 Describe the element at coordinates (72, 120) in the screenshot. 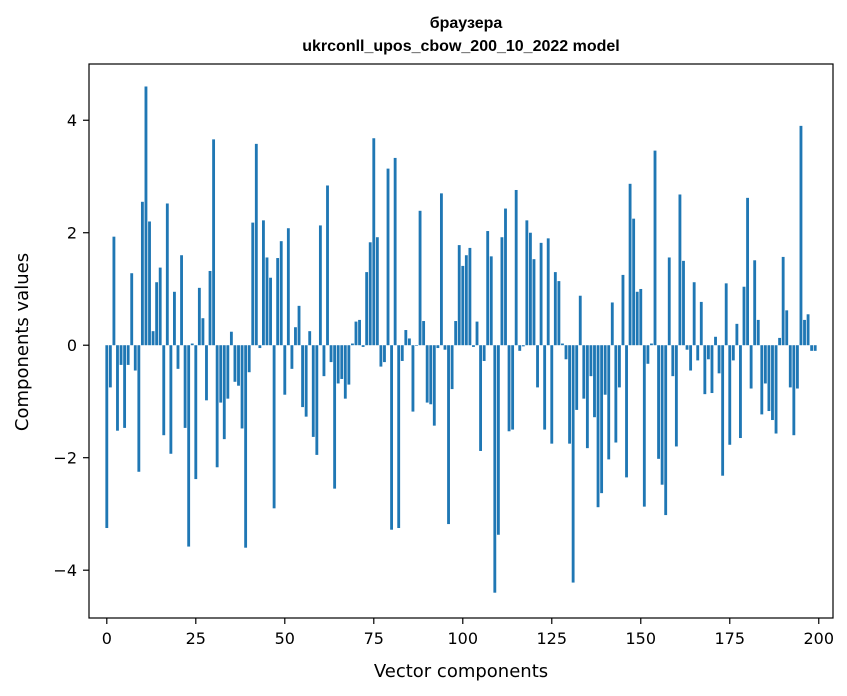

I see `y-tick-label: 4` at that location.